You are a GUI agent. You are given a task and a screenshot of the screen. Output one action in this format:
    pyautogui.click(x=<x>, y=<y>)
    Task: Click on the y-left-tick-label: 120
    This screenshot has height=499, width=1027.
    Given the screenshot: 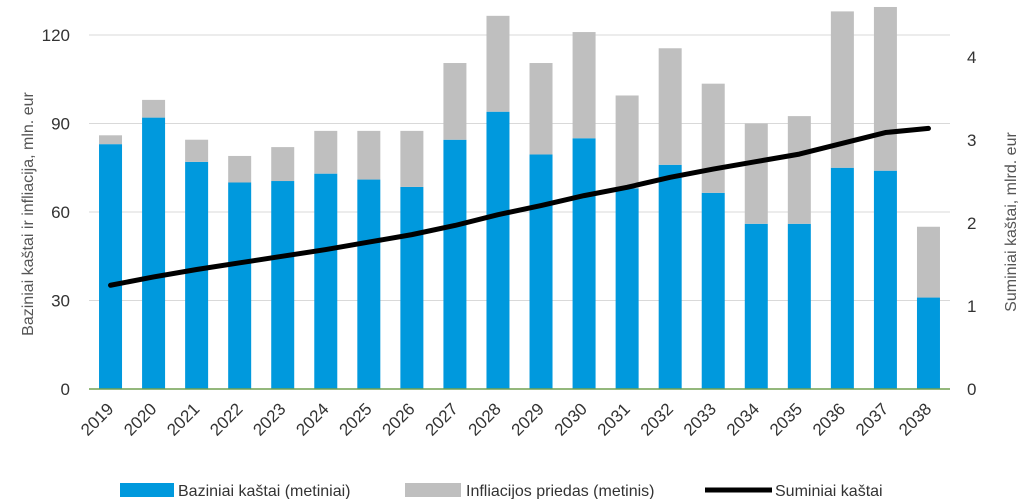 What is the action you would take?
    pyautogui.click(x=56, y=35)
    